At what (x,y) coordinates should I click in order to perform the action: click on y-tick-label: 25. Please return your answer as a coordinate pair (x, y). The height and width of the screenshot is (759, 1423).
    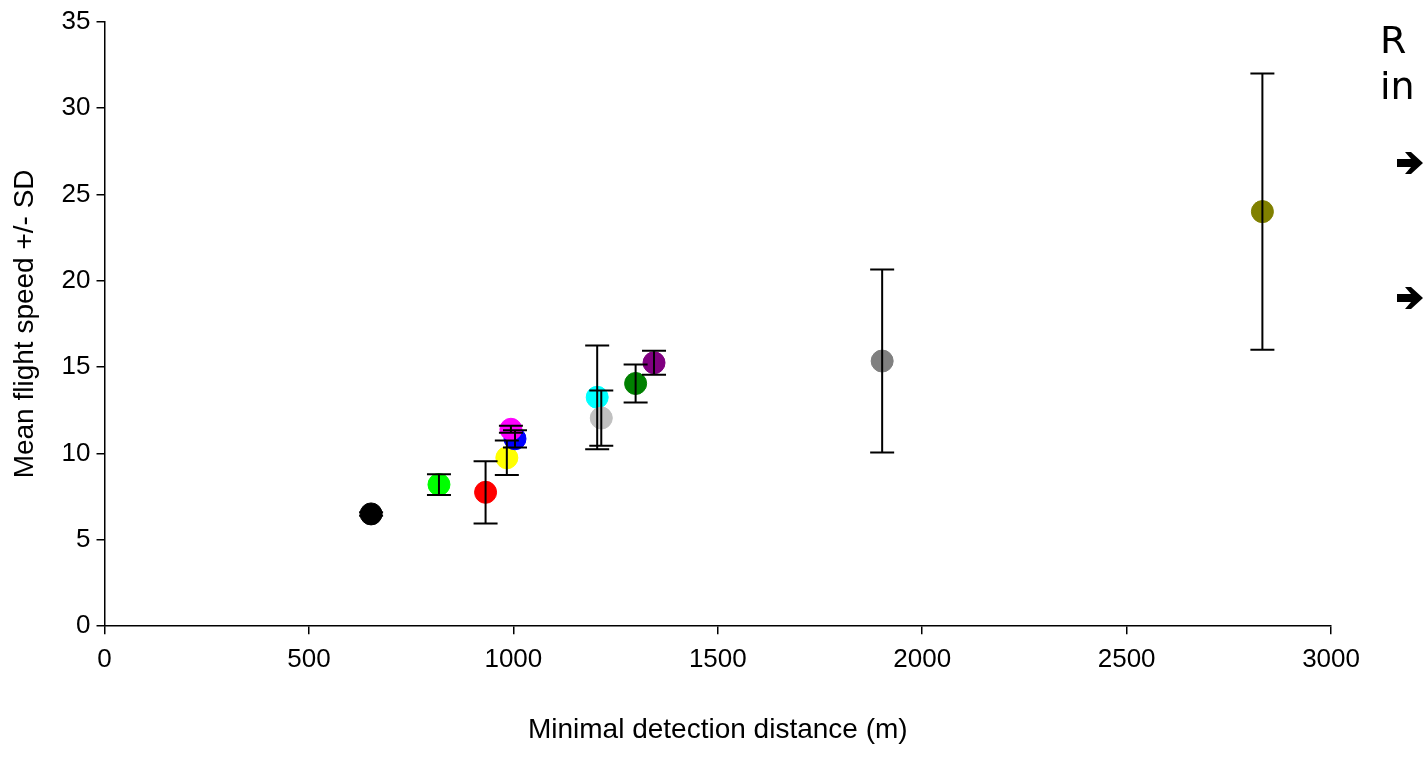
    Looking at the image, I should click on (76, 192).